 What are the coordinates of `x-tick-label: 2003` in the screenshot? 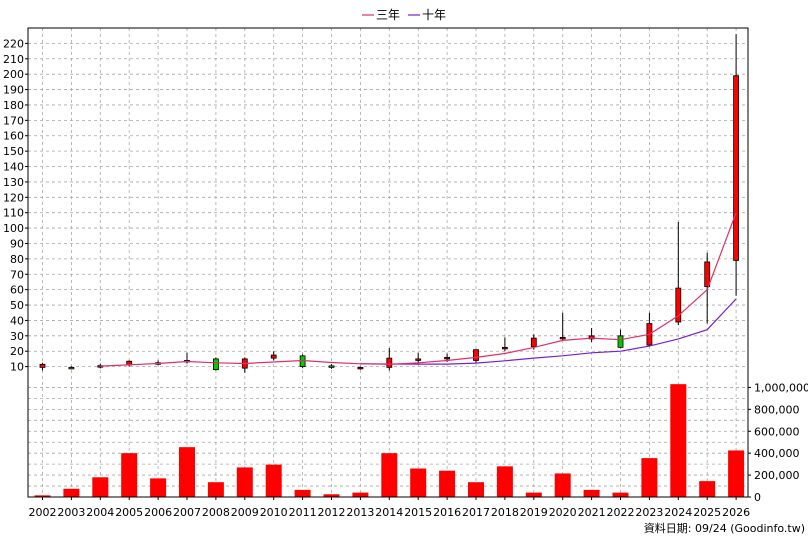 It's located at (71, 512).